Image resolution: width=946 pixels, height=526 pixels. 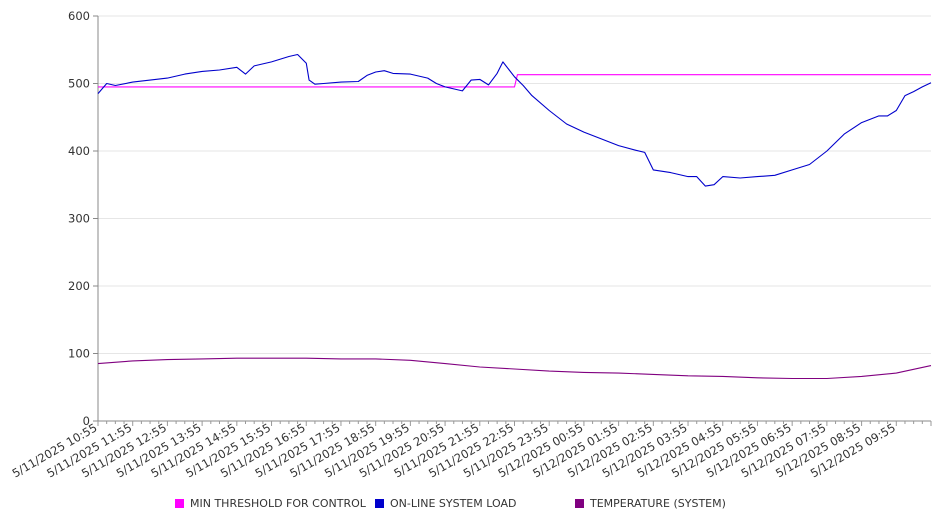 I want to click on legend-item-system-load: ON-LINE SYSTEM LOAD, so click(x=445, y=503).